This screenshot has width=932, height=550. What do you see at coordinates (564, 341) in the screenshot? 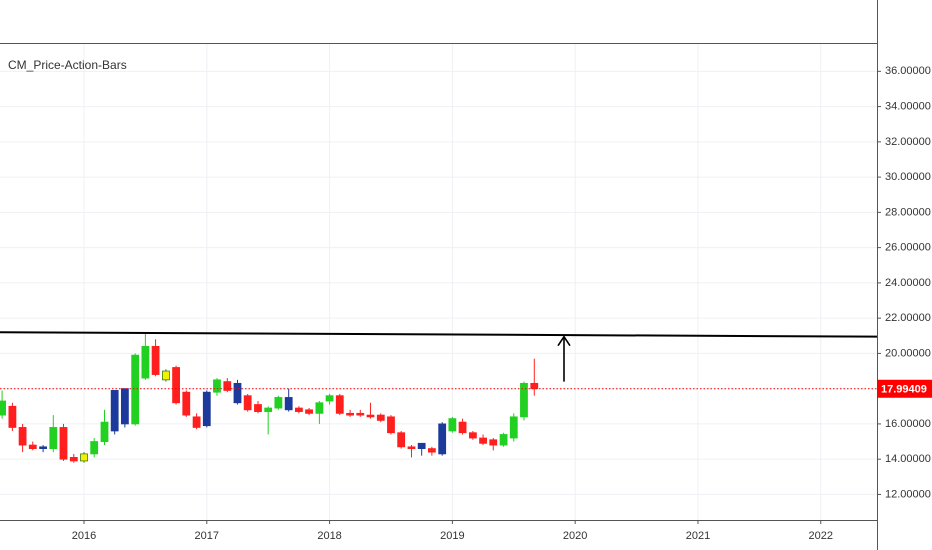
I see `arrow-head` at bounding box center [564, 341].